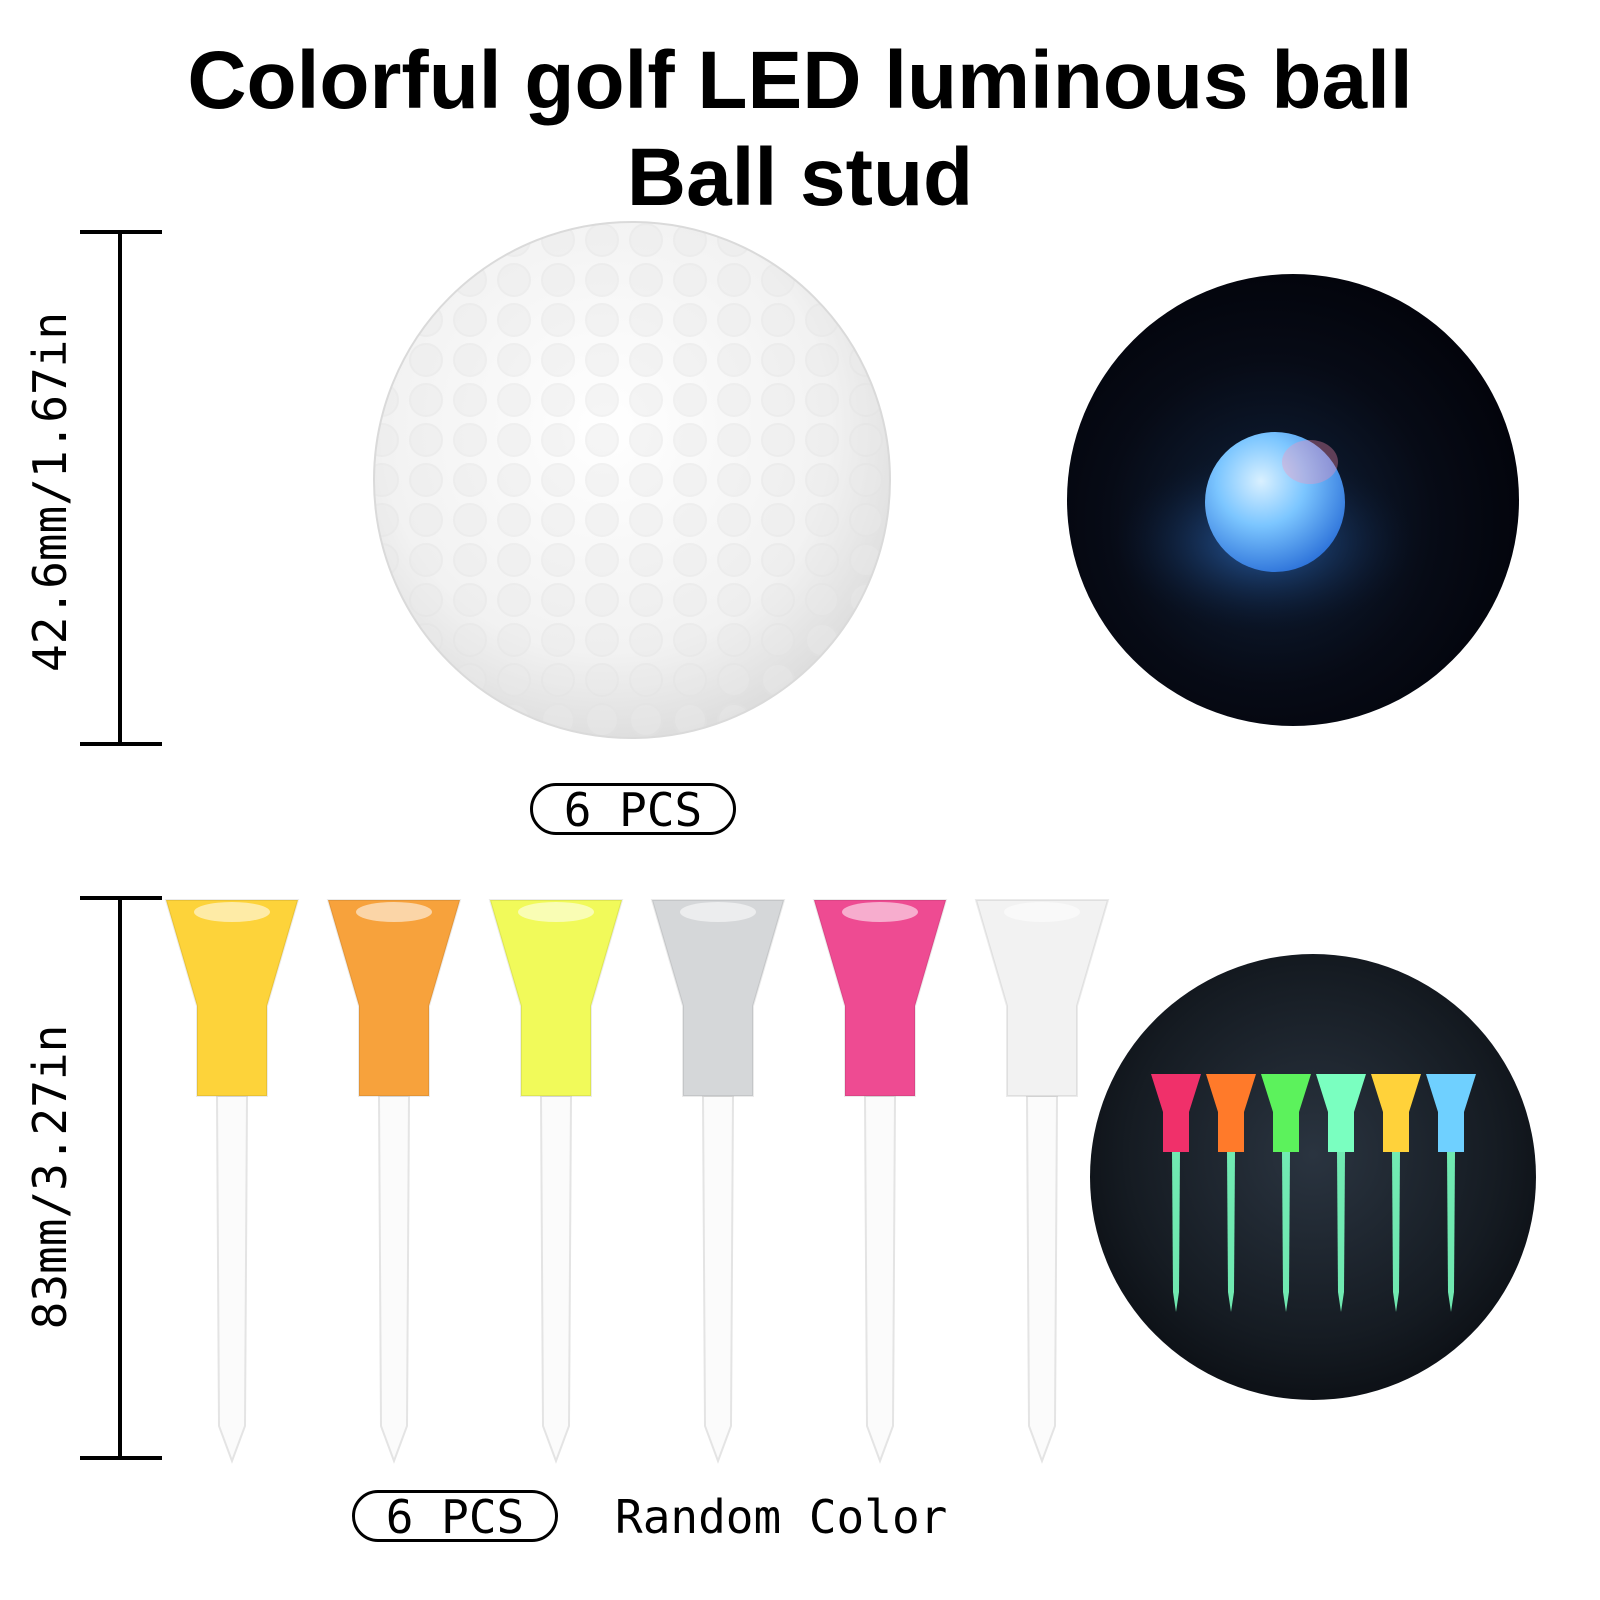 Image resolution: width=1600 pixels, height=1600 pixels. Describe the element at coordinates (800, 177) in the screenshot. I see `page-subtitle: Ball stud` at that location.